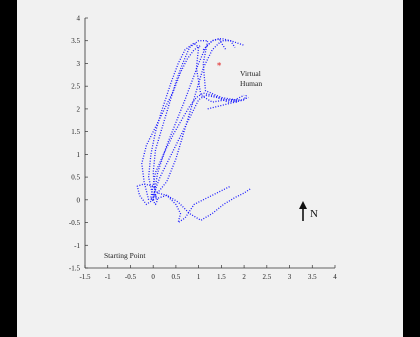 This screenshot has height=337, width=420. What do you see at coordinates (75, 87) in the screenshot?
I see `y-tick-label: 2.5` at bounding box center [75, 87].